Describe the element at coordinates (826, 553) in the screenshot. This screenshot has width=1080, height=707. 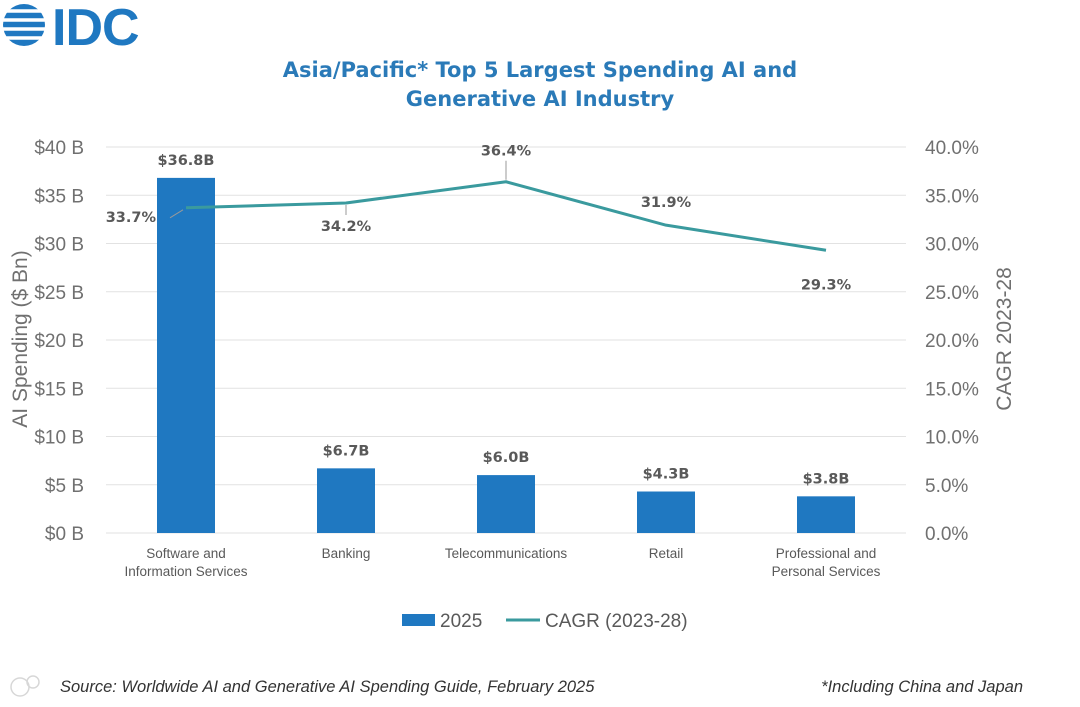
I see `category-label: Professional and` at that location.